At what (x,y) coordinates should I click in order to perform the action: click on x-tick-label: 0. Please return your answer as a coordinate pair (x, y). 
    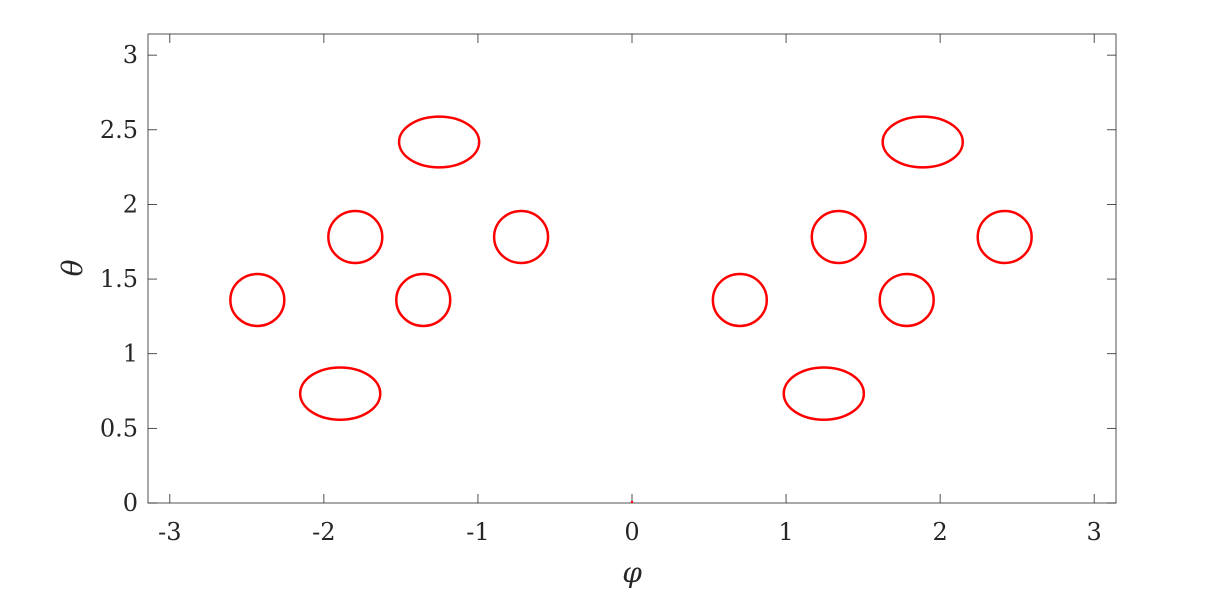
    Looking at the image, I should click on (631, 532).